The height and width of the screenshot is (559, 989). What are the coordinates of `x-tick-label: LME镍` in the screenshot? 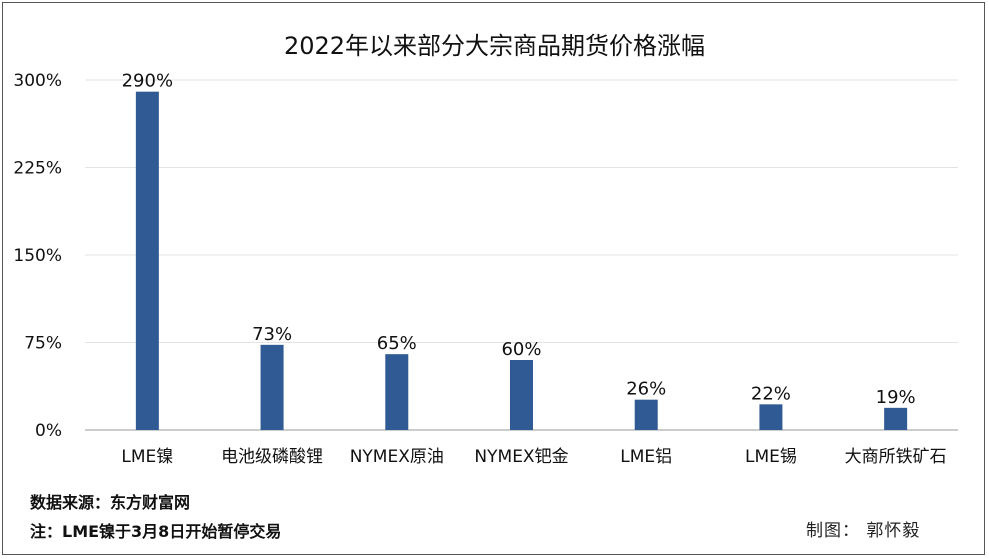 It's located at (147, 457).